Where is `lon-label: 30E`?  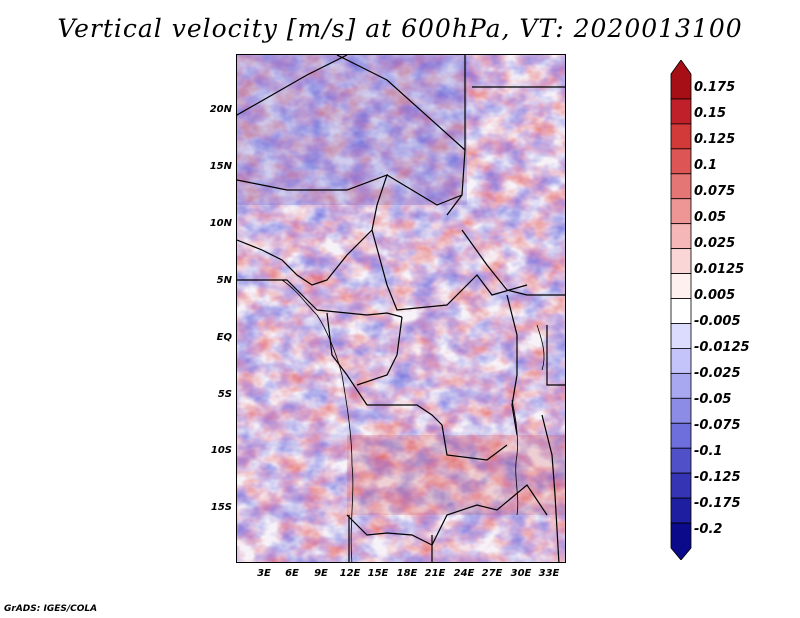 lon-label: 30E is located at coordinates (521, 573).